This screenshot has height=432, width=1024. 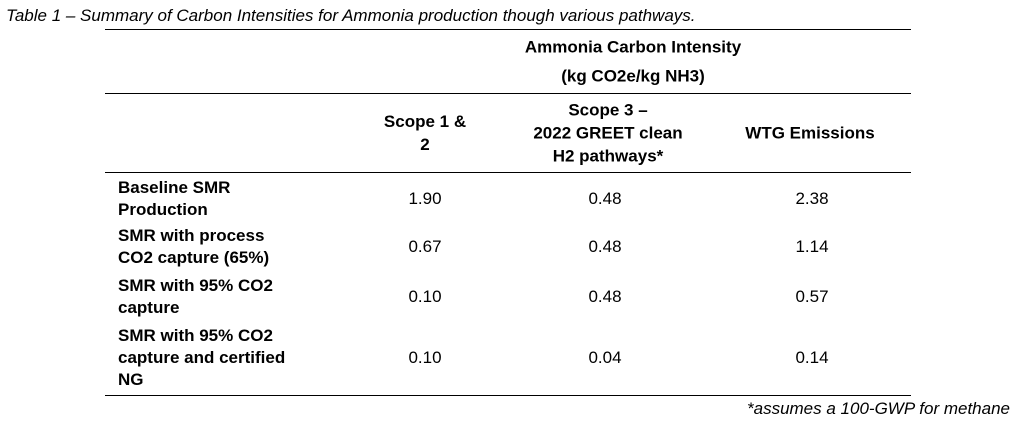 What do you see at coordinates (193, 247) in the screenshot?
I see `row-label: SMR with process CO2 capture (65%)` at bounding box center [193, 247].